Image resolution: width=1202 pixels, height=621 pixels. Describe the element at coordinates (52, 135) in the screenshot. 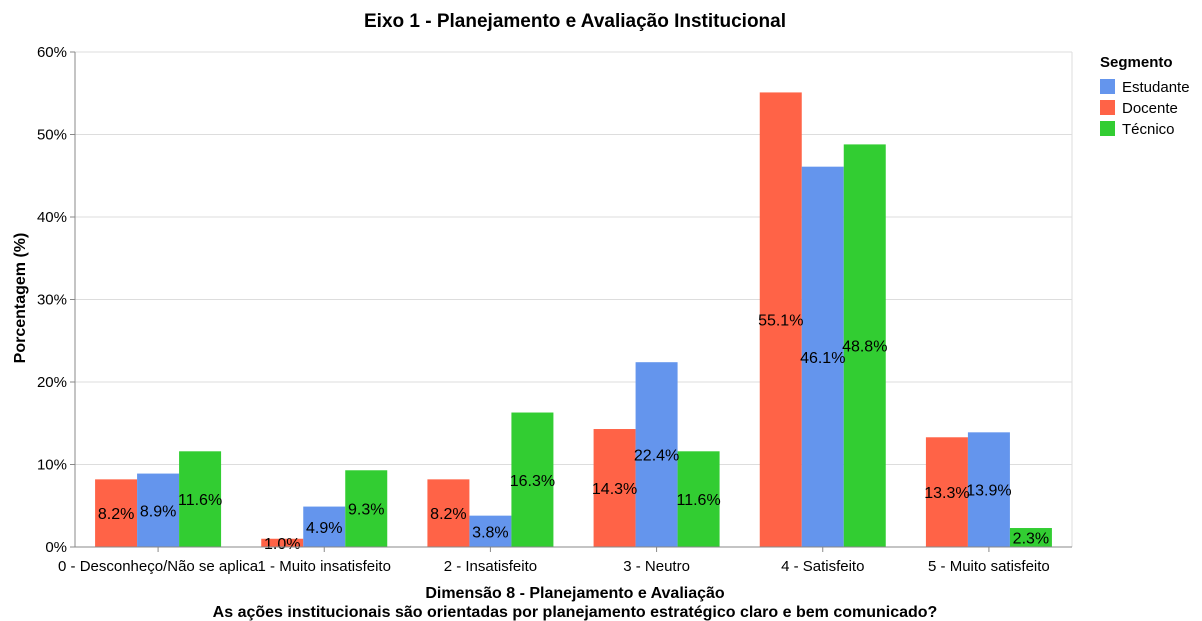

I see `y-tick-label: 50%` at that location.